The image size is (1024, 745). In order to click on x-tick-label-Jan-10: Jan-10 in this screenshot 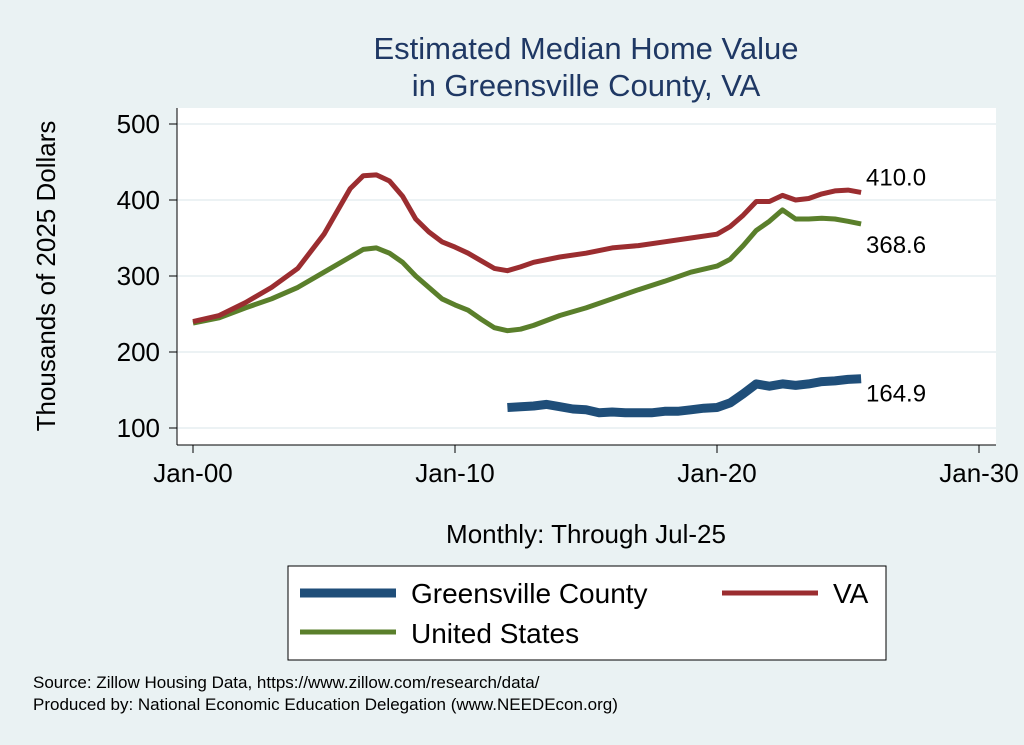, I will do `click(455, 473)`.